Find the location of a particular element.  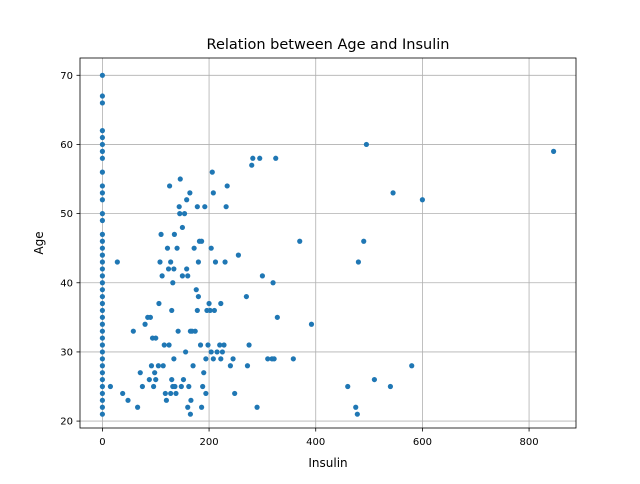

y-tick-label: 20 is located at coordinates (66, 422).